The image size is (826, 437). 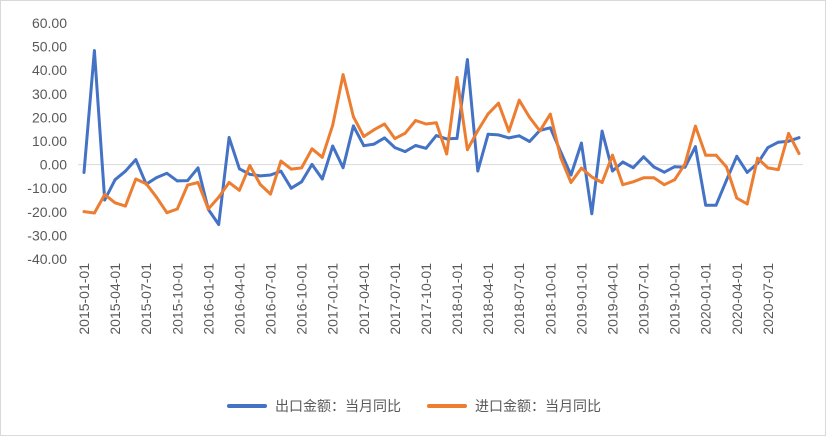 I want to click on legend: 出口金额：当月同比 进口金额：当月同比, so click(x=413, y=406).